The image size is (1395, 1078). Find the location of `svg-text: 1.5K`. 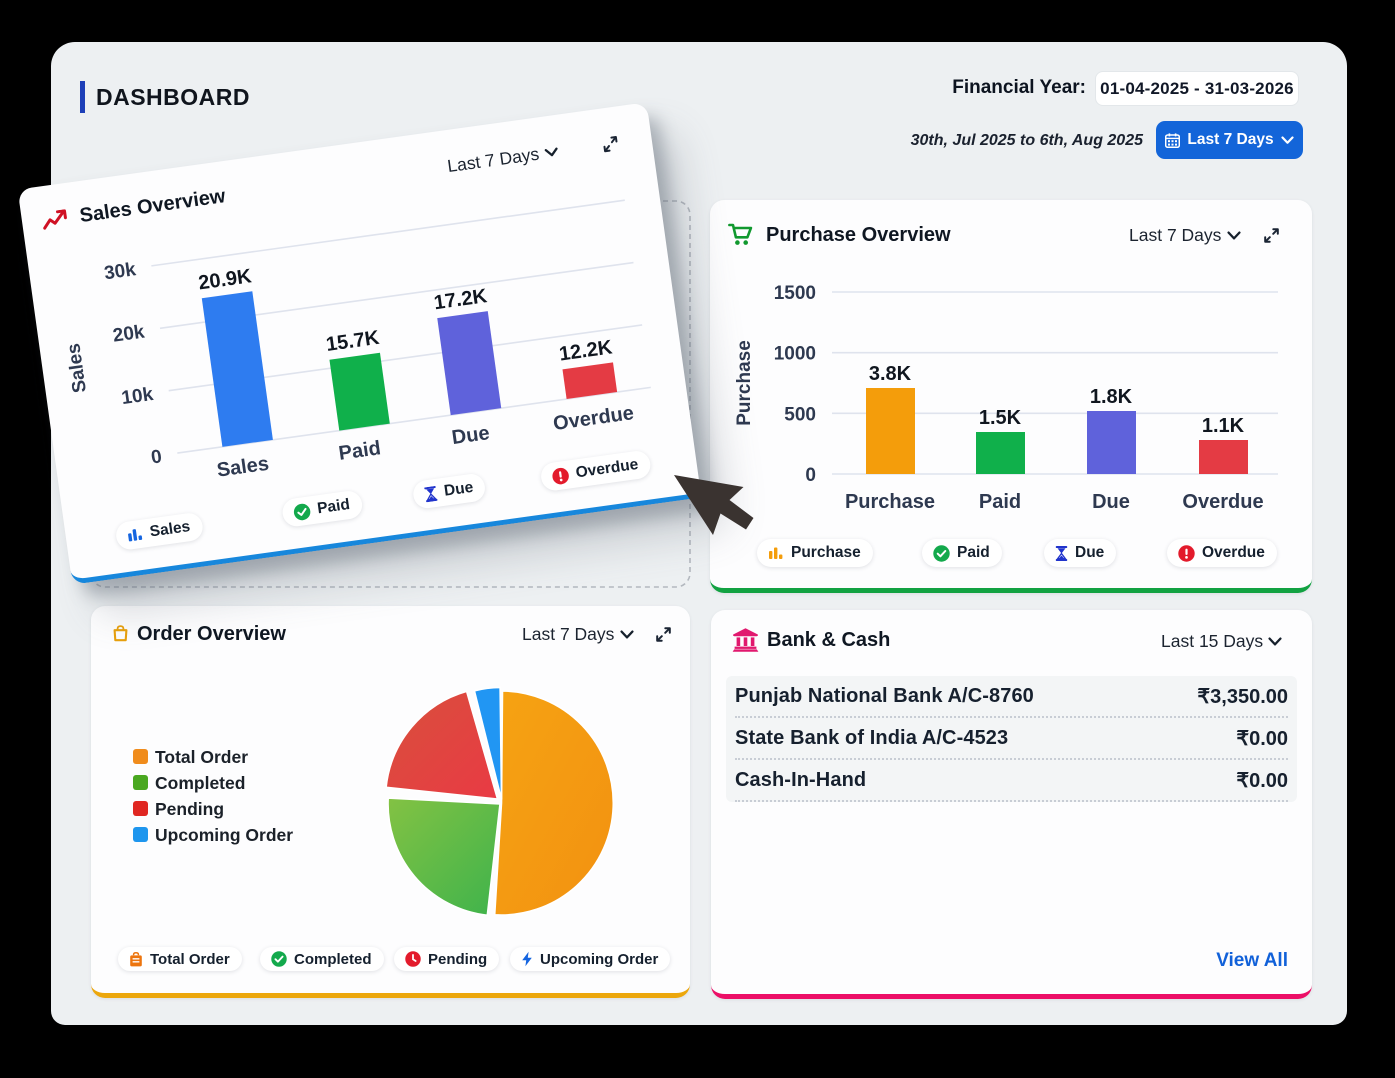

svg-text: 1.5K is located at coordinates (1000, 418).